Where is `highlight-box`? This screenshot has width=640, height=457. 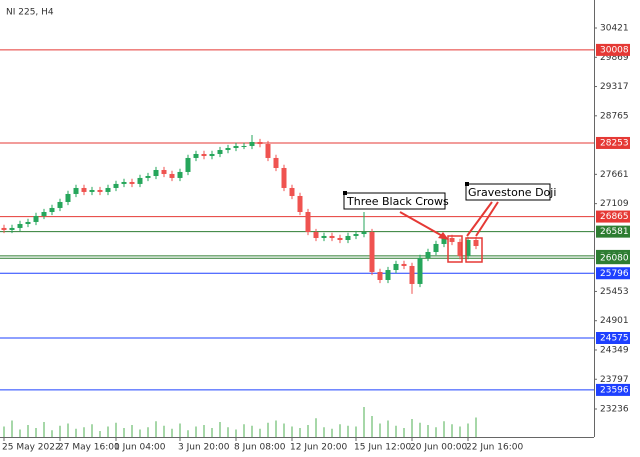 highlight-box is located at coordinates (455, 249).